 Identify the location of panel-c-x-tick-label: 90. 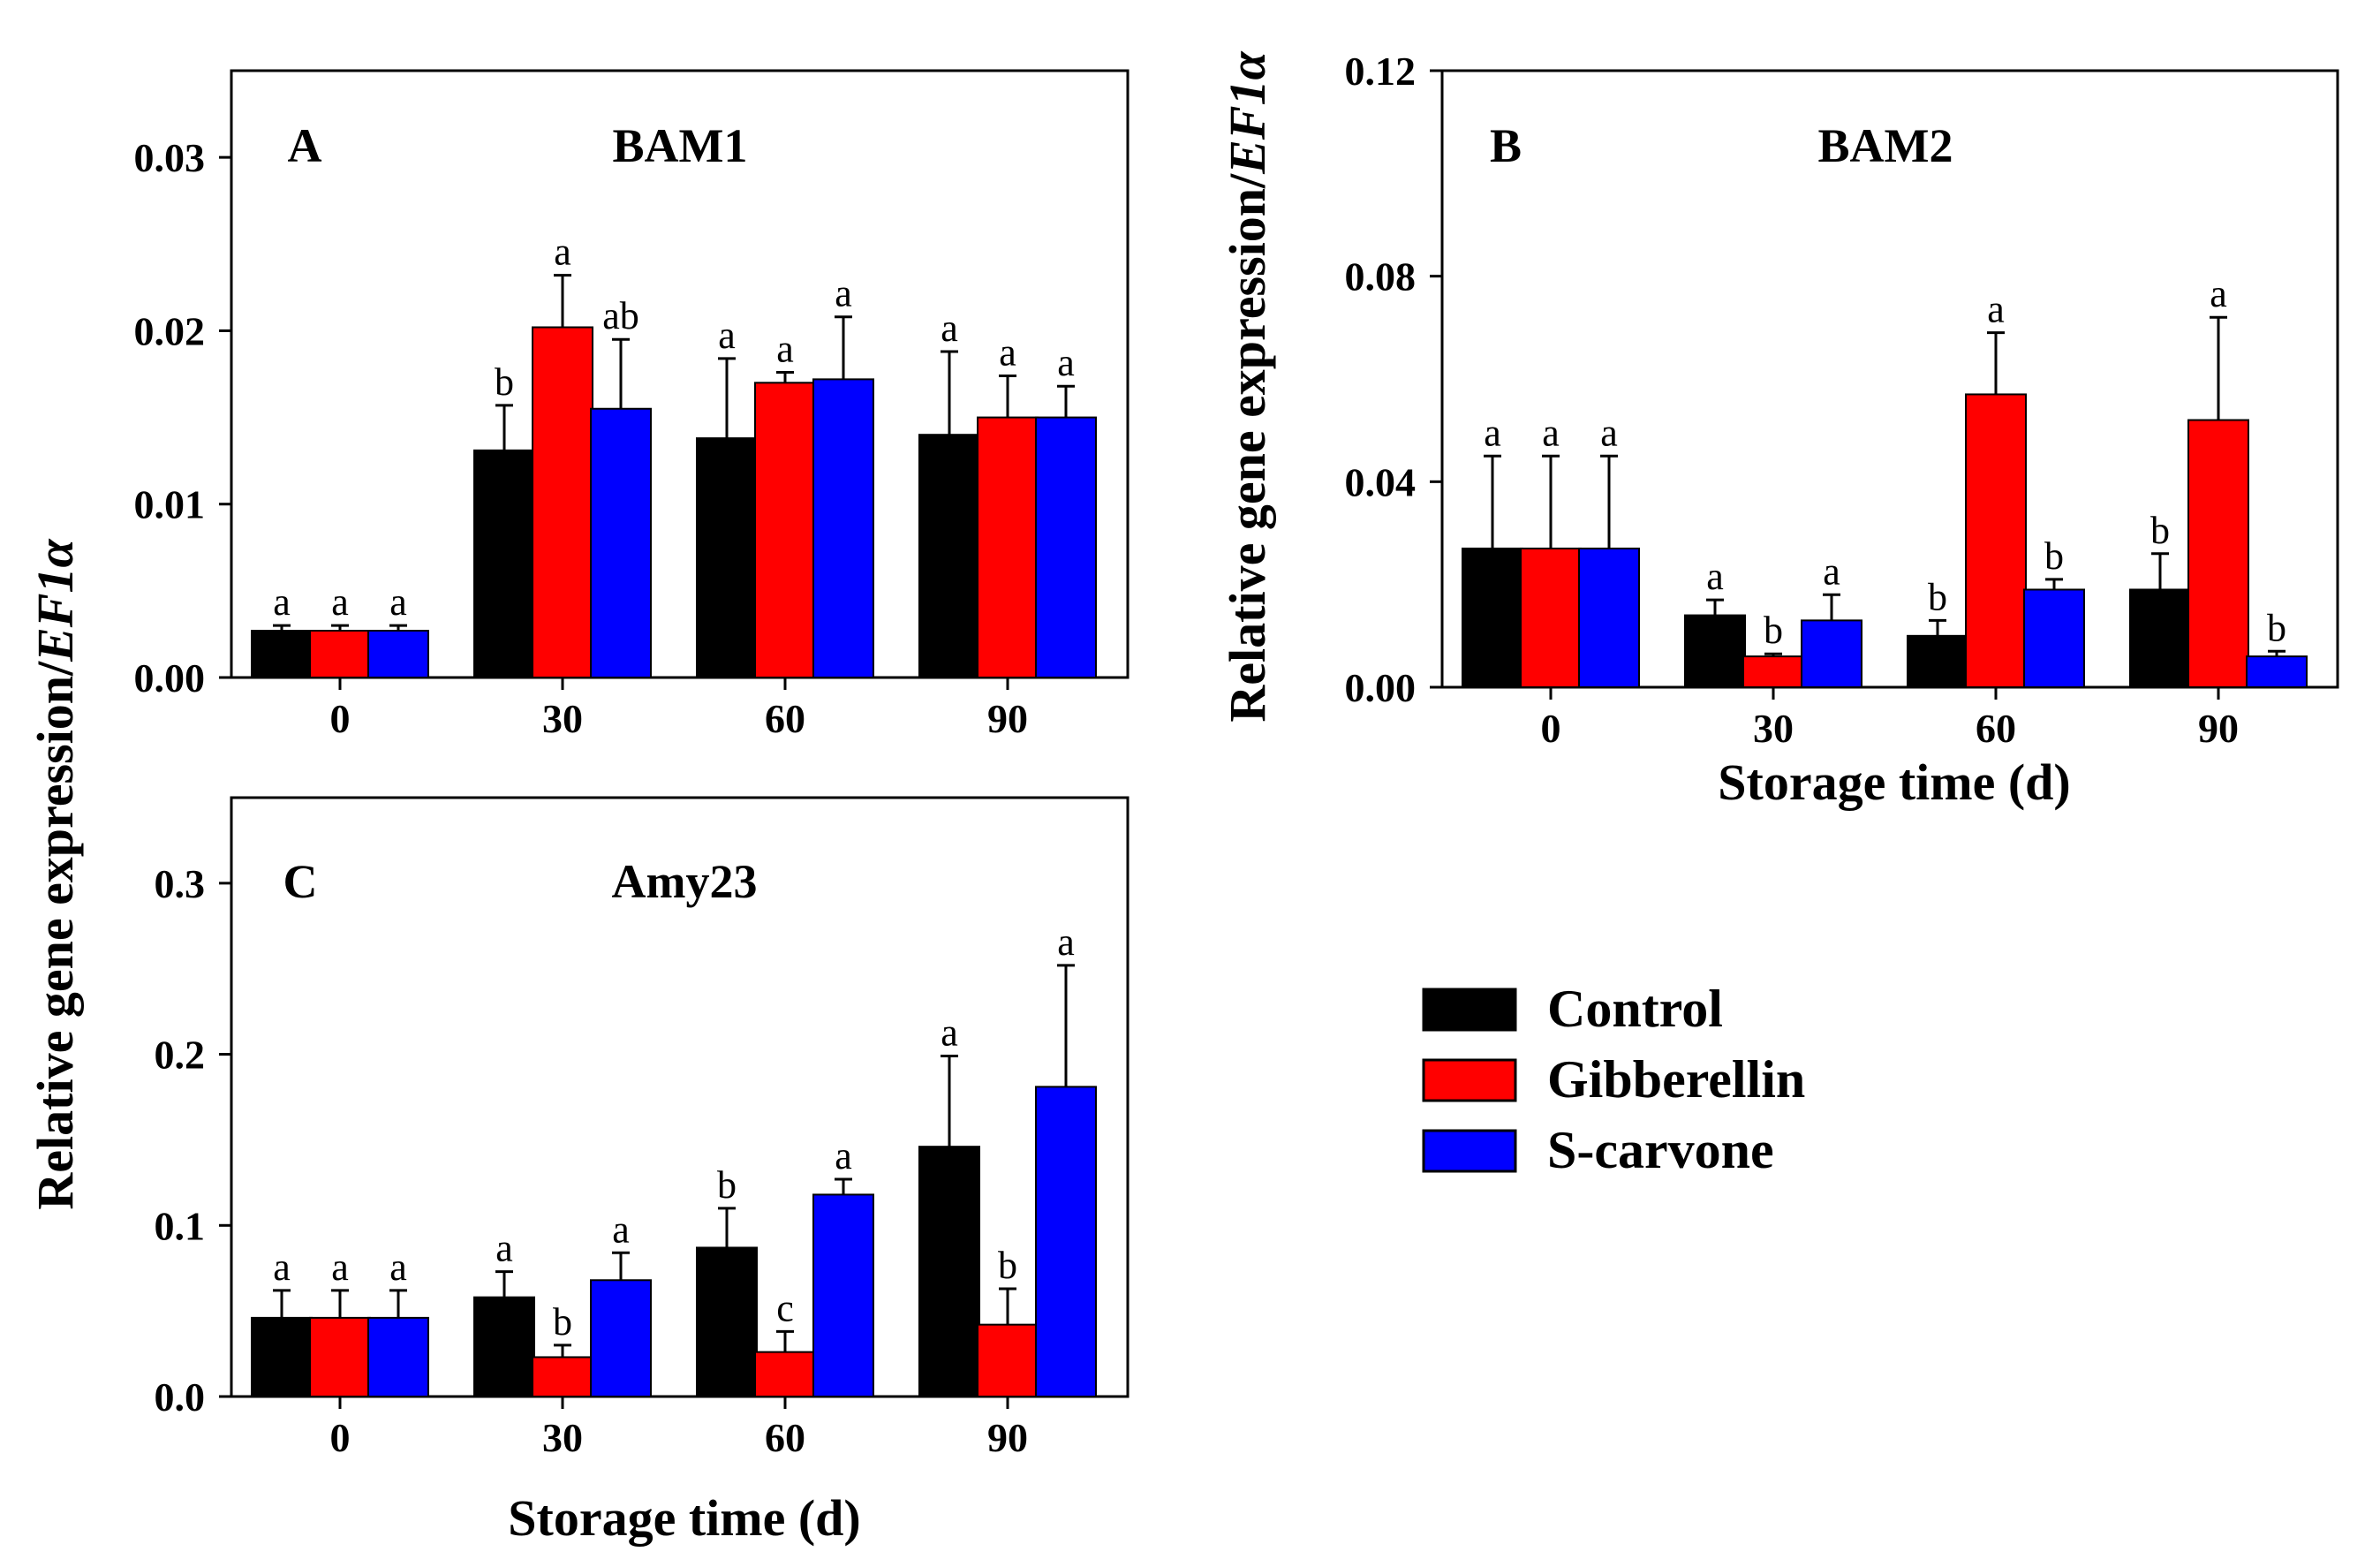
(1007, 1437).